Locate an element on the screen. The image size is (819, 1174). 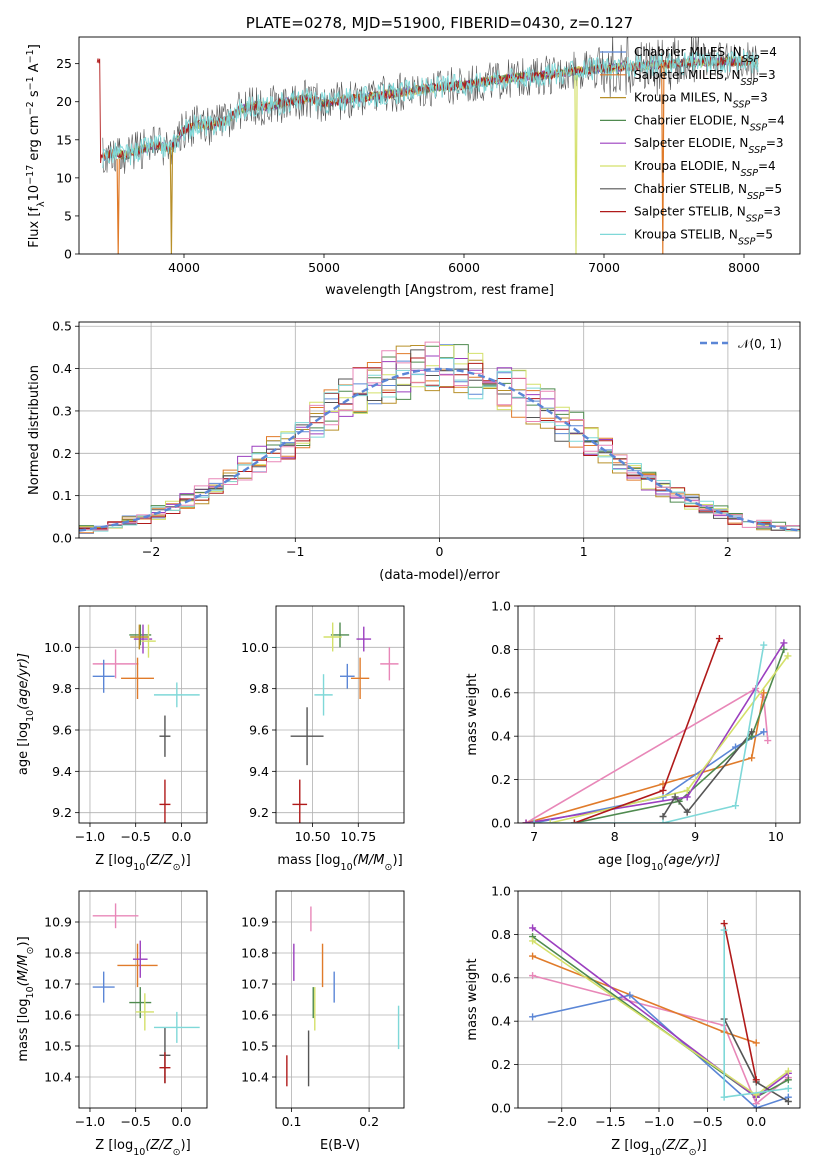
y-axis-label: Flux [fλ10−17 erg cm−2 s−1 A−1] is located at coordinates (36, 146).